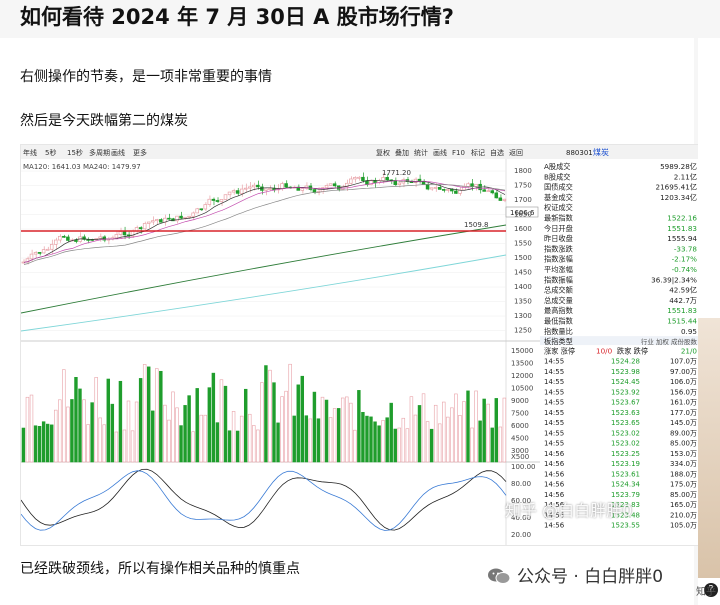 The image size is (720, 605). What do you see at coordinates (383, 152) in the screenshot?
I see `toolbar-item: 复权` at bounding box center [383, 152].